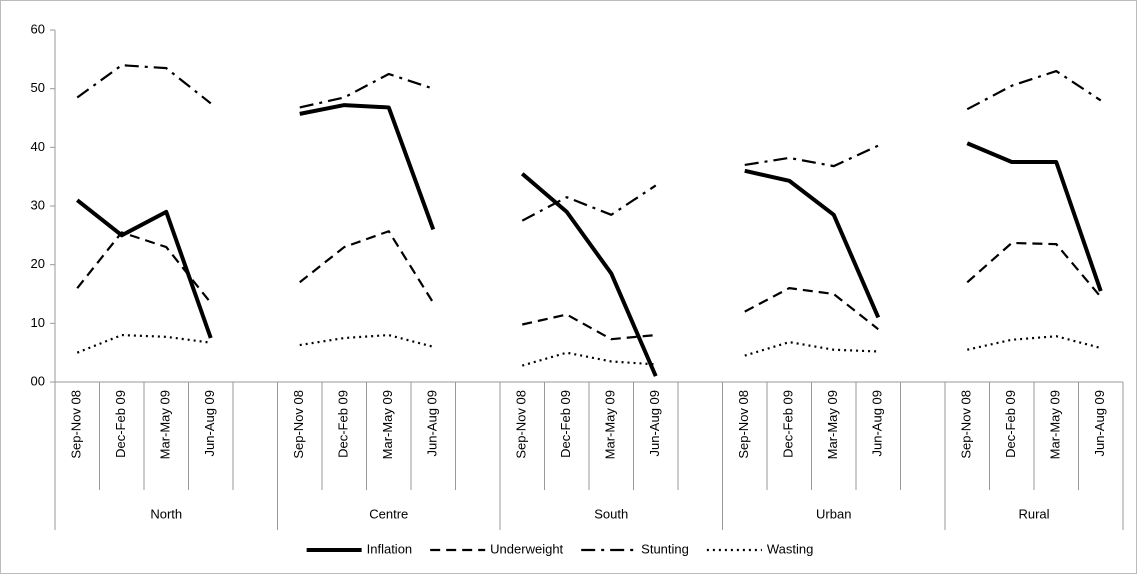  Describe the element at coordinates (1033, 513) in the screenshot. I see `group-label: Rural` at that location.